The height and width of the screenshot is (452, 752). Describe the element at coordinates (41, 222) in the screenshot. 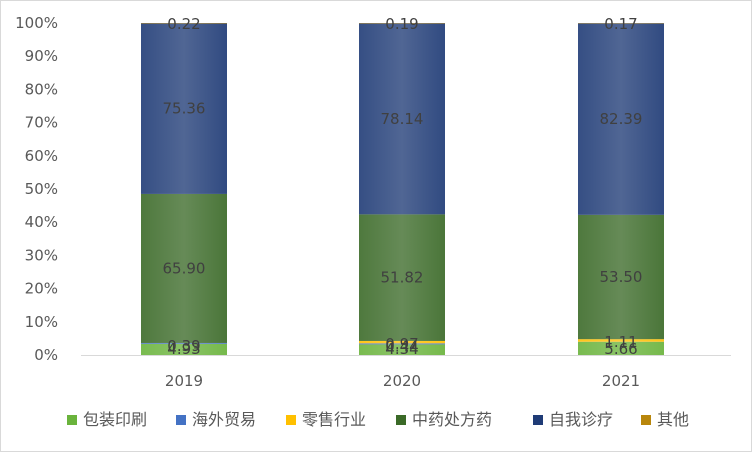

I see `y-tick-label: 40%` at that location.